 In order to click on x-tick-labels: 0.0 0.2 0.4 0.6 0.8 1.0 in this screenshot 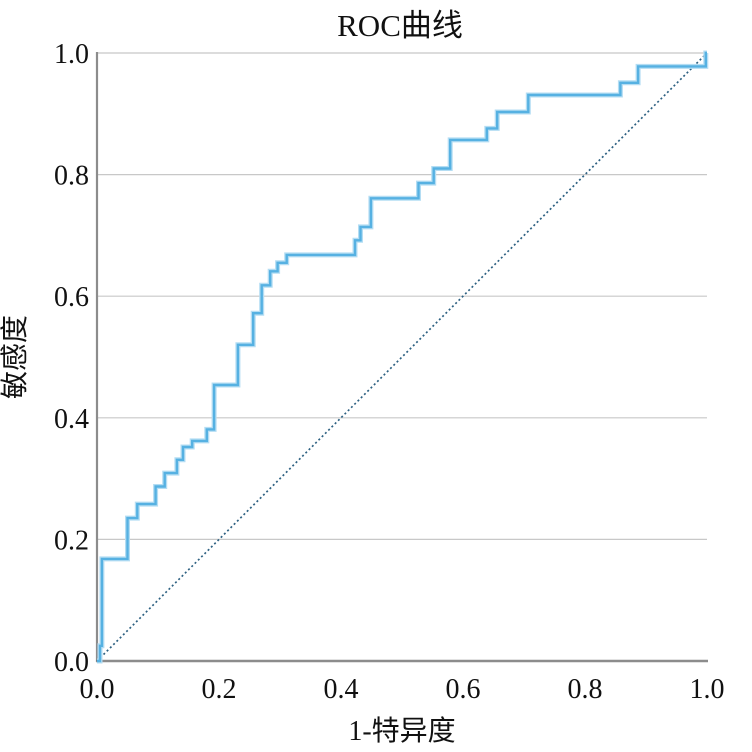, I will do `click(402, 689)`.